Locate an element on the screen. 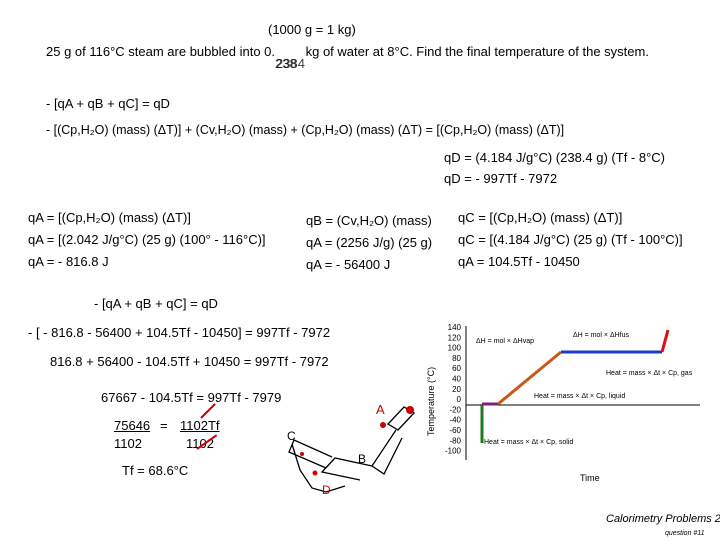  general-equation: - [qA + qB + qC] = qD is located at coordinates (108, 103).